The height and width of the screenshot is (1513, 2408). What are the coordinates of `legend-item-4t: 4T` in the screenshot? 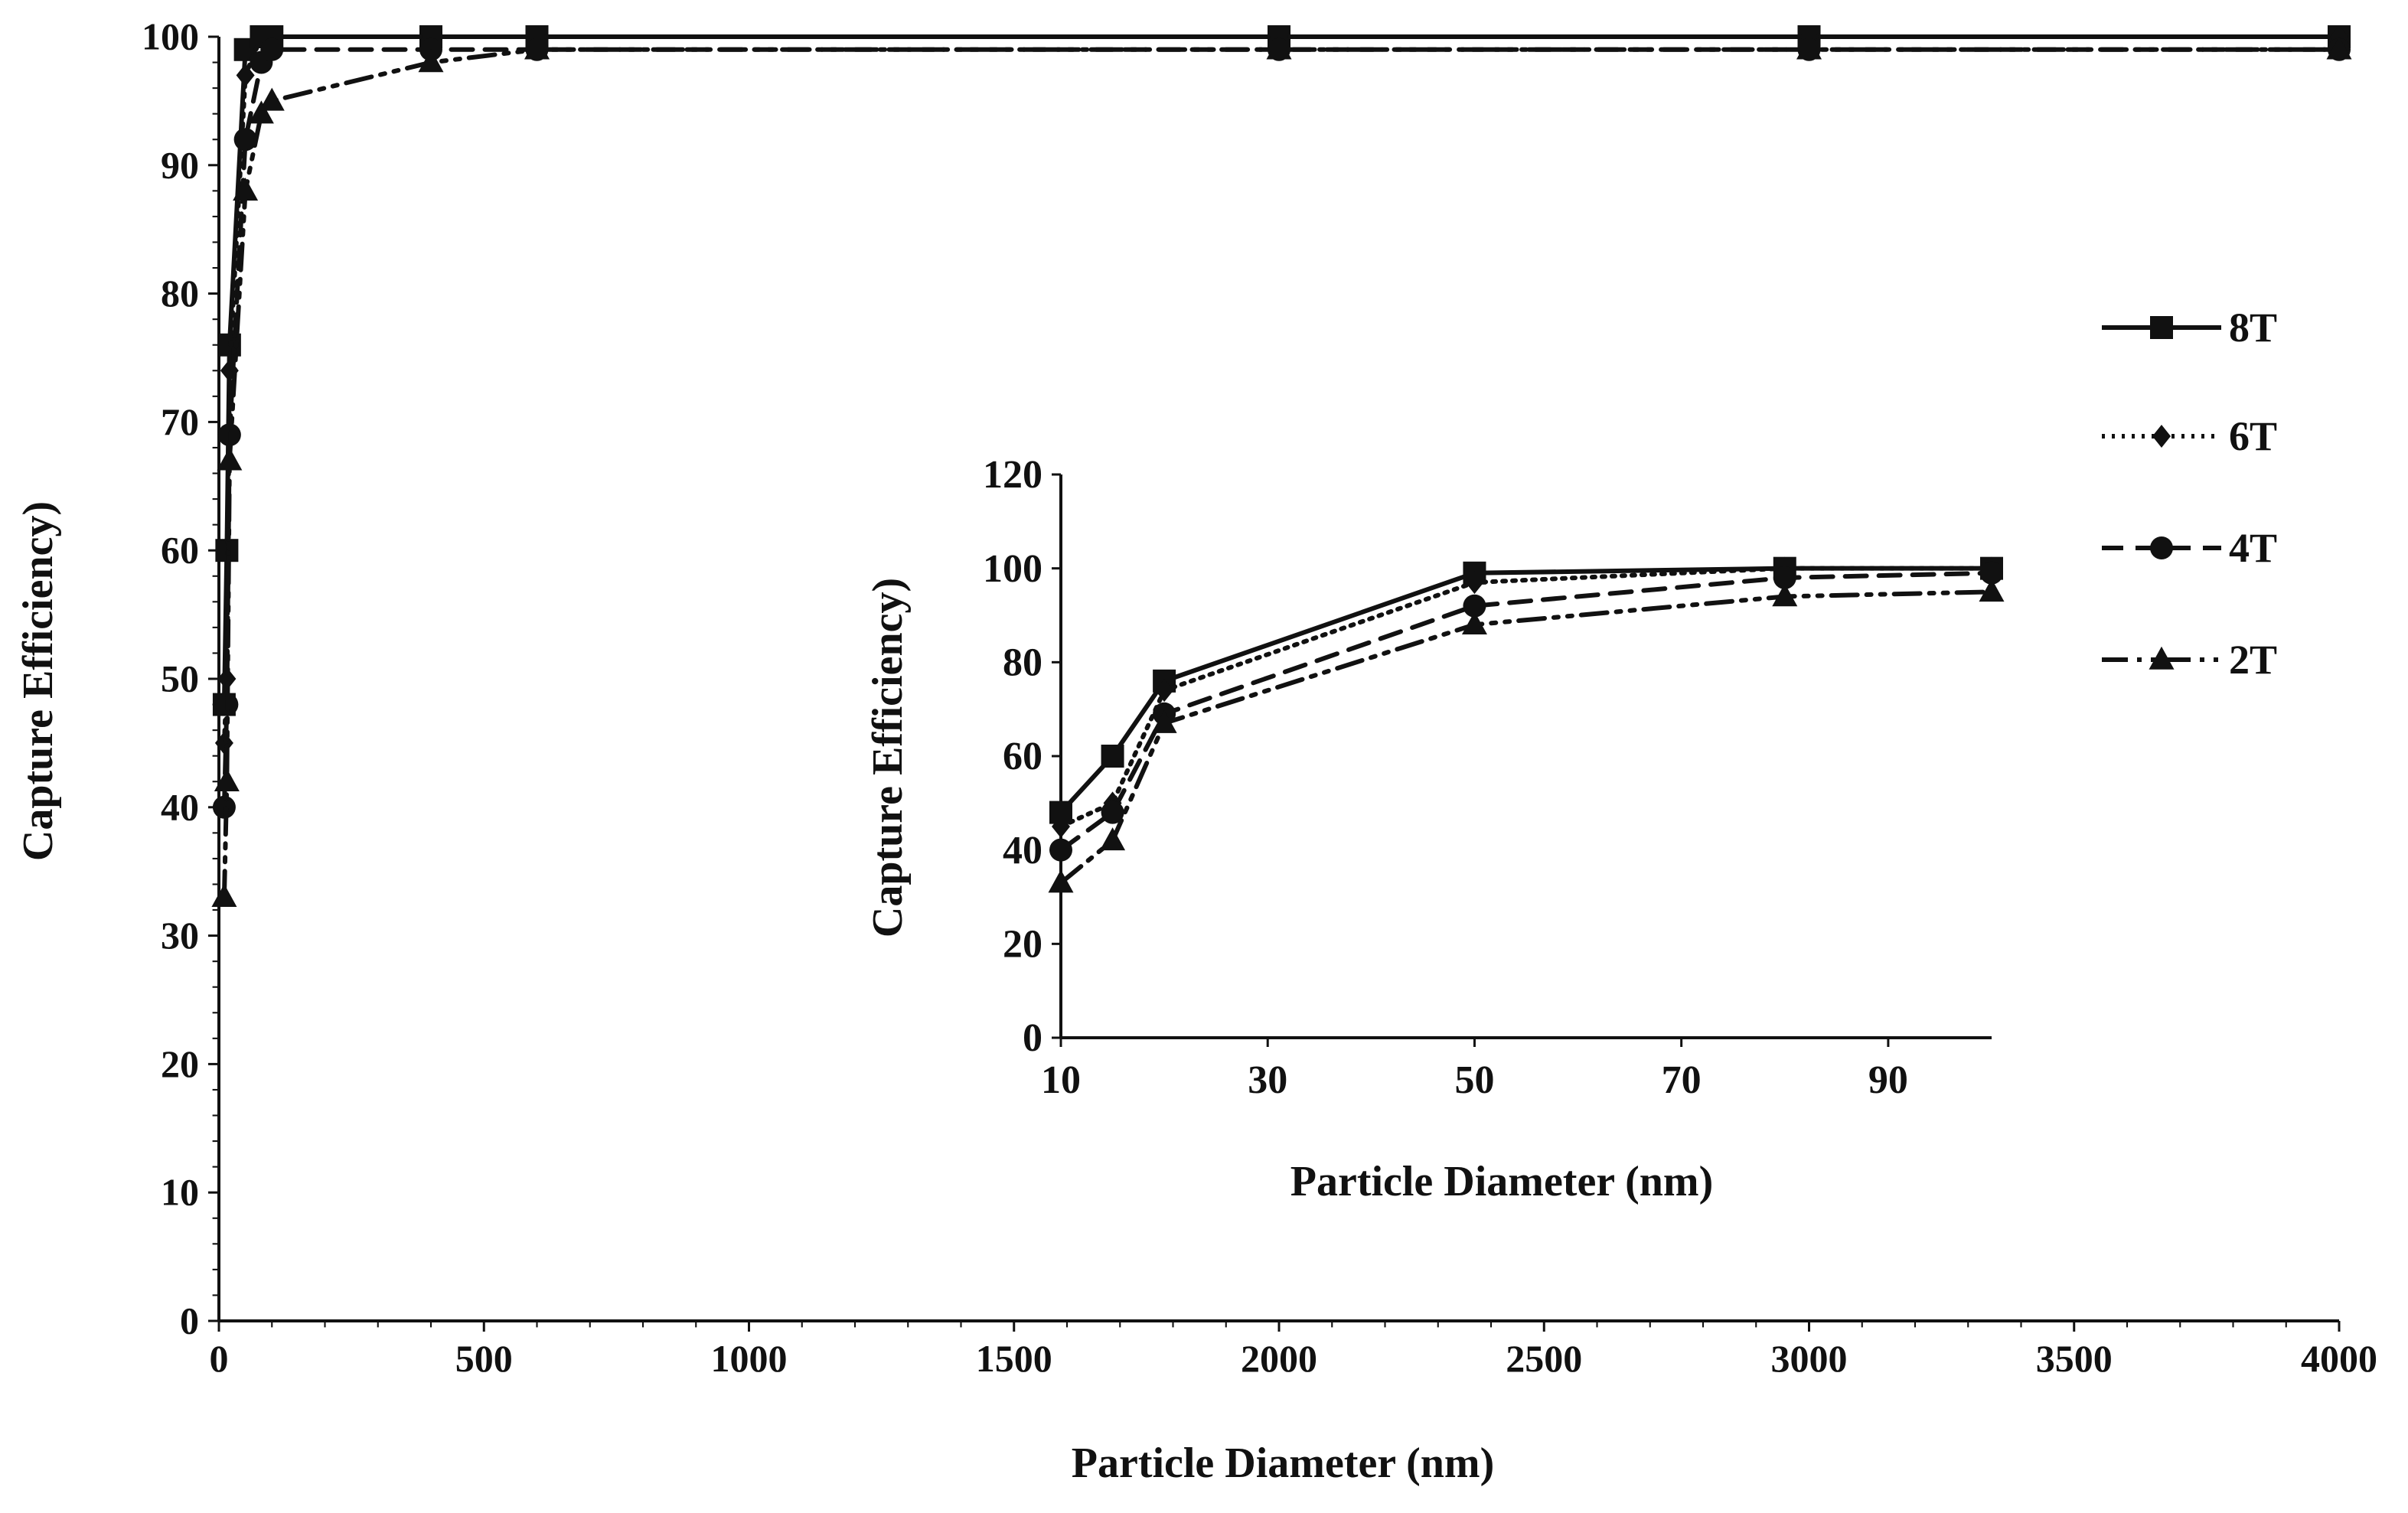 It's located at (2189, 548).